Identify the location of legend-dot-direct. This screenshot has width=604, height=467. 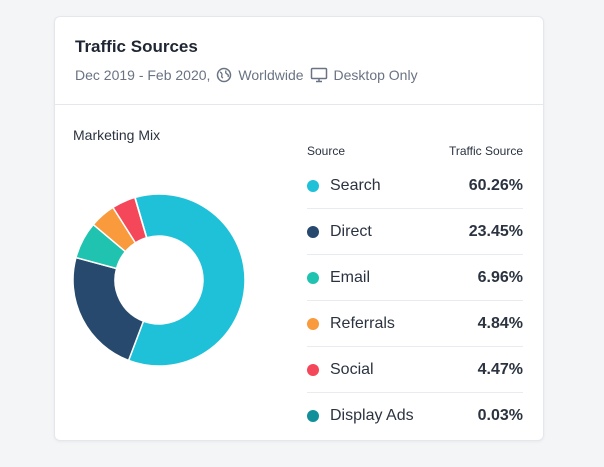
(313, 231).